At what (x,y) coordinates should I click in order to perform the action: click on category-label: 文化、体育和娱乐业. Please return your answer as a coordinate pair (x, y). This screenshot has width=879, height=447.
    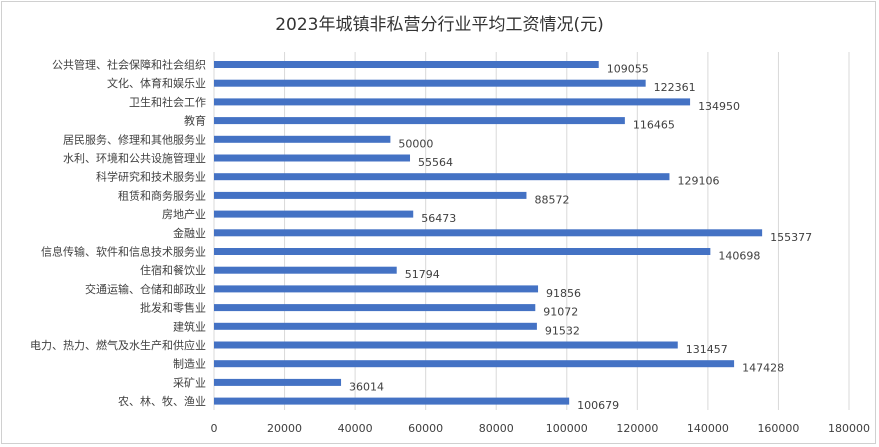
    Looking at the image, I should click on (156, 83).